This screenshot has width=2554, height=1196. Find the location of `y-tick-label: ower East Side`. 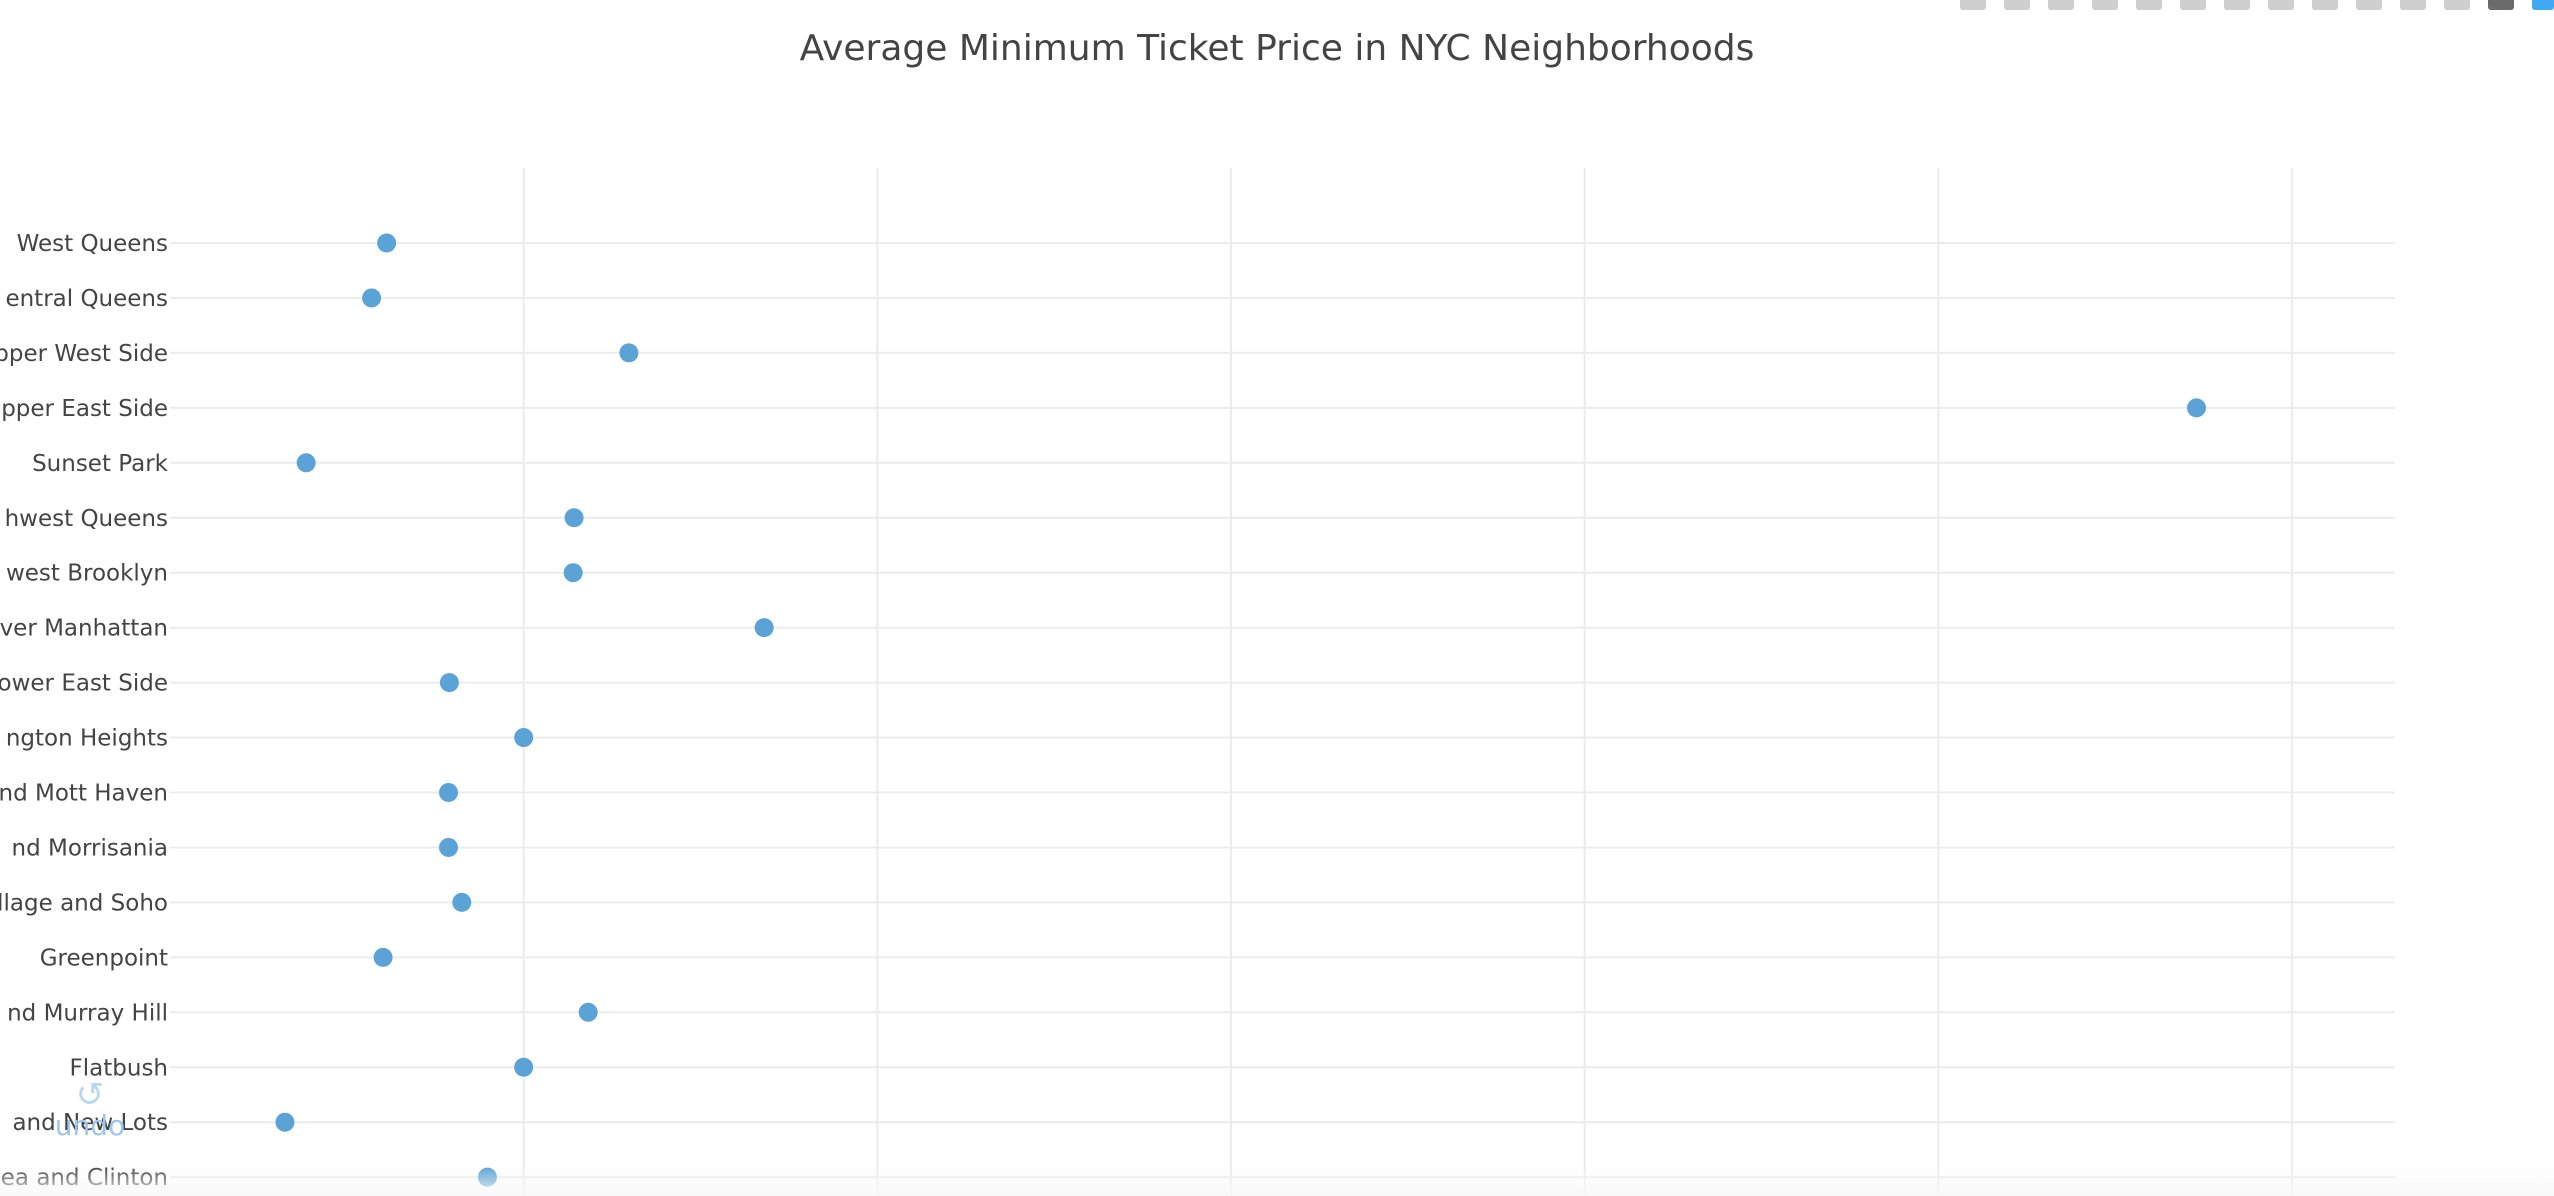

y-tick-label: ower East Side is located at coordinates (84, 684).